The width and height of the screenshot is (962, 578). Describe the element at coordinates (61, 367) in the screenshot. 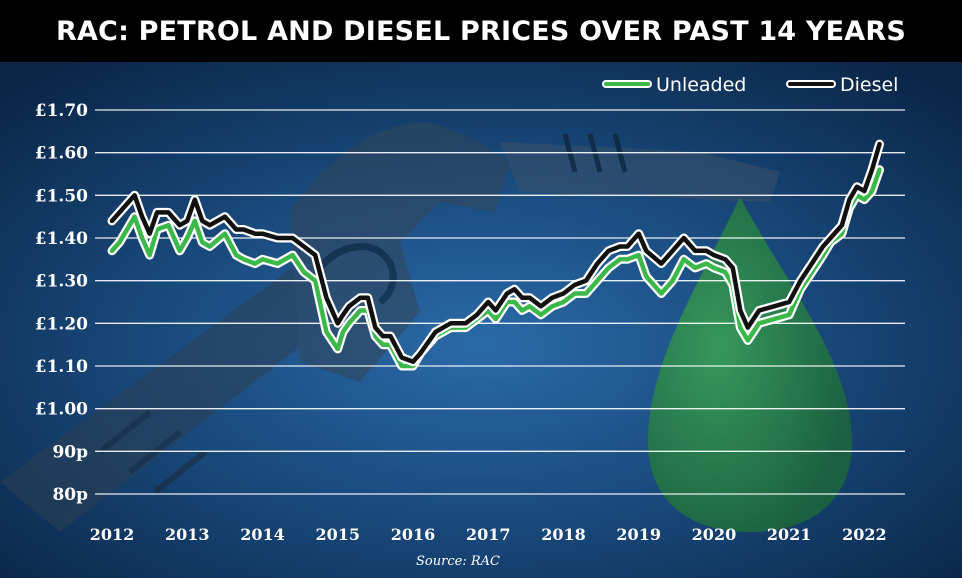

I see `y-tick-label: £1.10` at that location.